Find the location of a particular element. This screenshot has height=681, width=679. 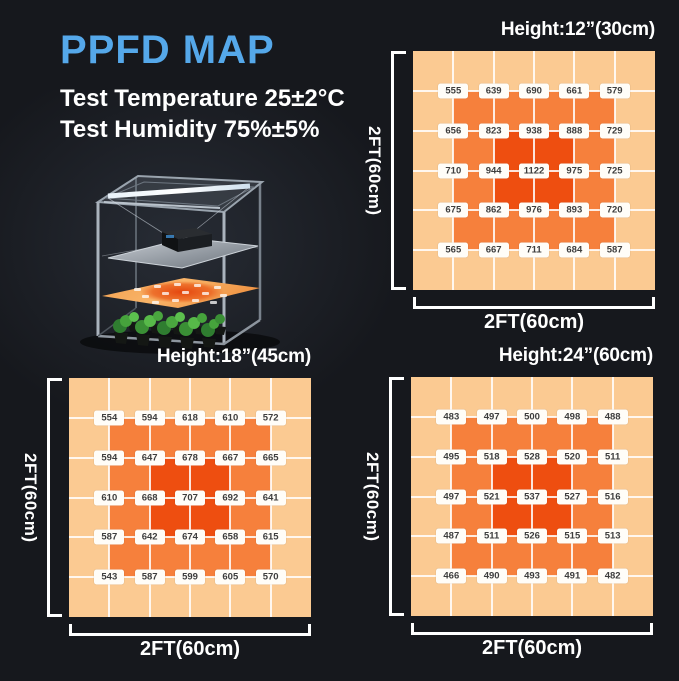

ppfd-value-chip: 513 is located at coordinates (612, 536).